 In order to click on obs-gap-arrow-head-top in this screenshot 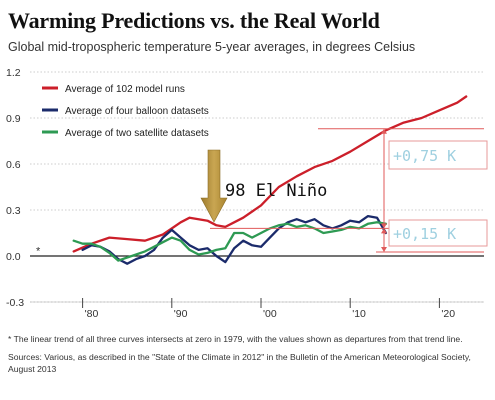, I will do `click(384, 231)`.